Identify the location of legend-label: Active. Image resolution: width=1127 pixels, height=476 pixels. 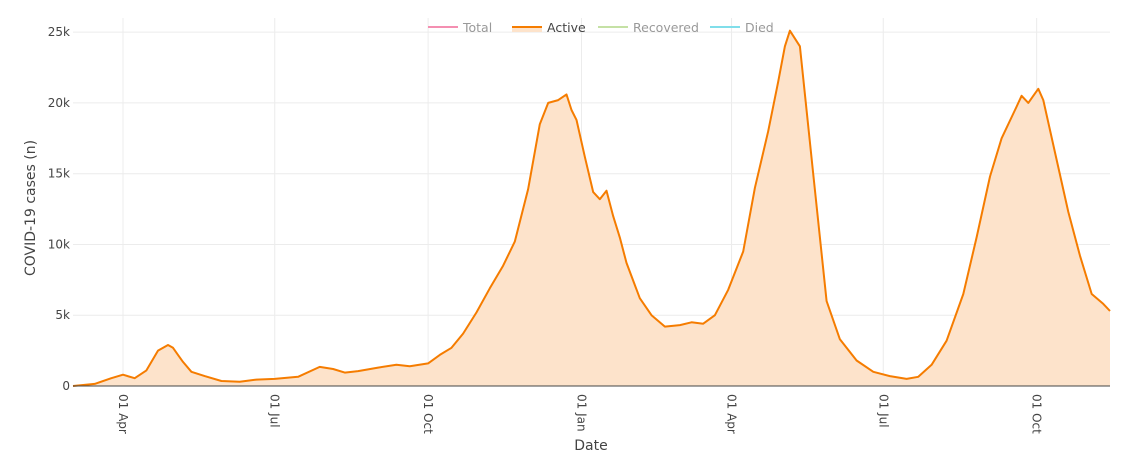
(566, 27).